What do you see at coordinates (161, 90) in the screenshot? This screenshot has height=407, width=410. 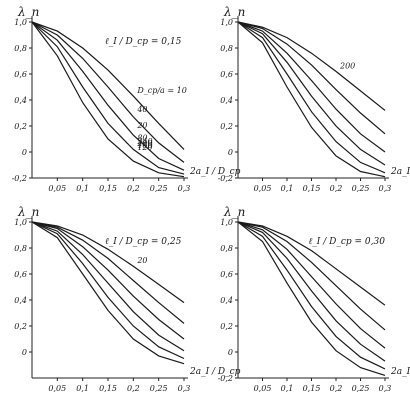 I see `curve-label: D_ср/a = 10` at bounding box center [161, 90].